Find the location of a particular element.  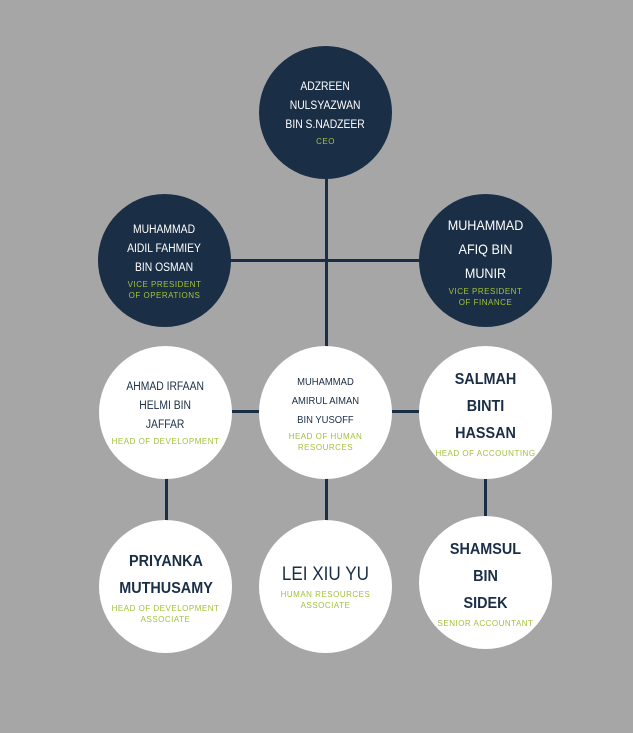

node-name: AHMAD IRFAAN HELMI BIN JAFFAR is located at coordinates (165, 406).